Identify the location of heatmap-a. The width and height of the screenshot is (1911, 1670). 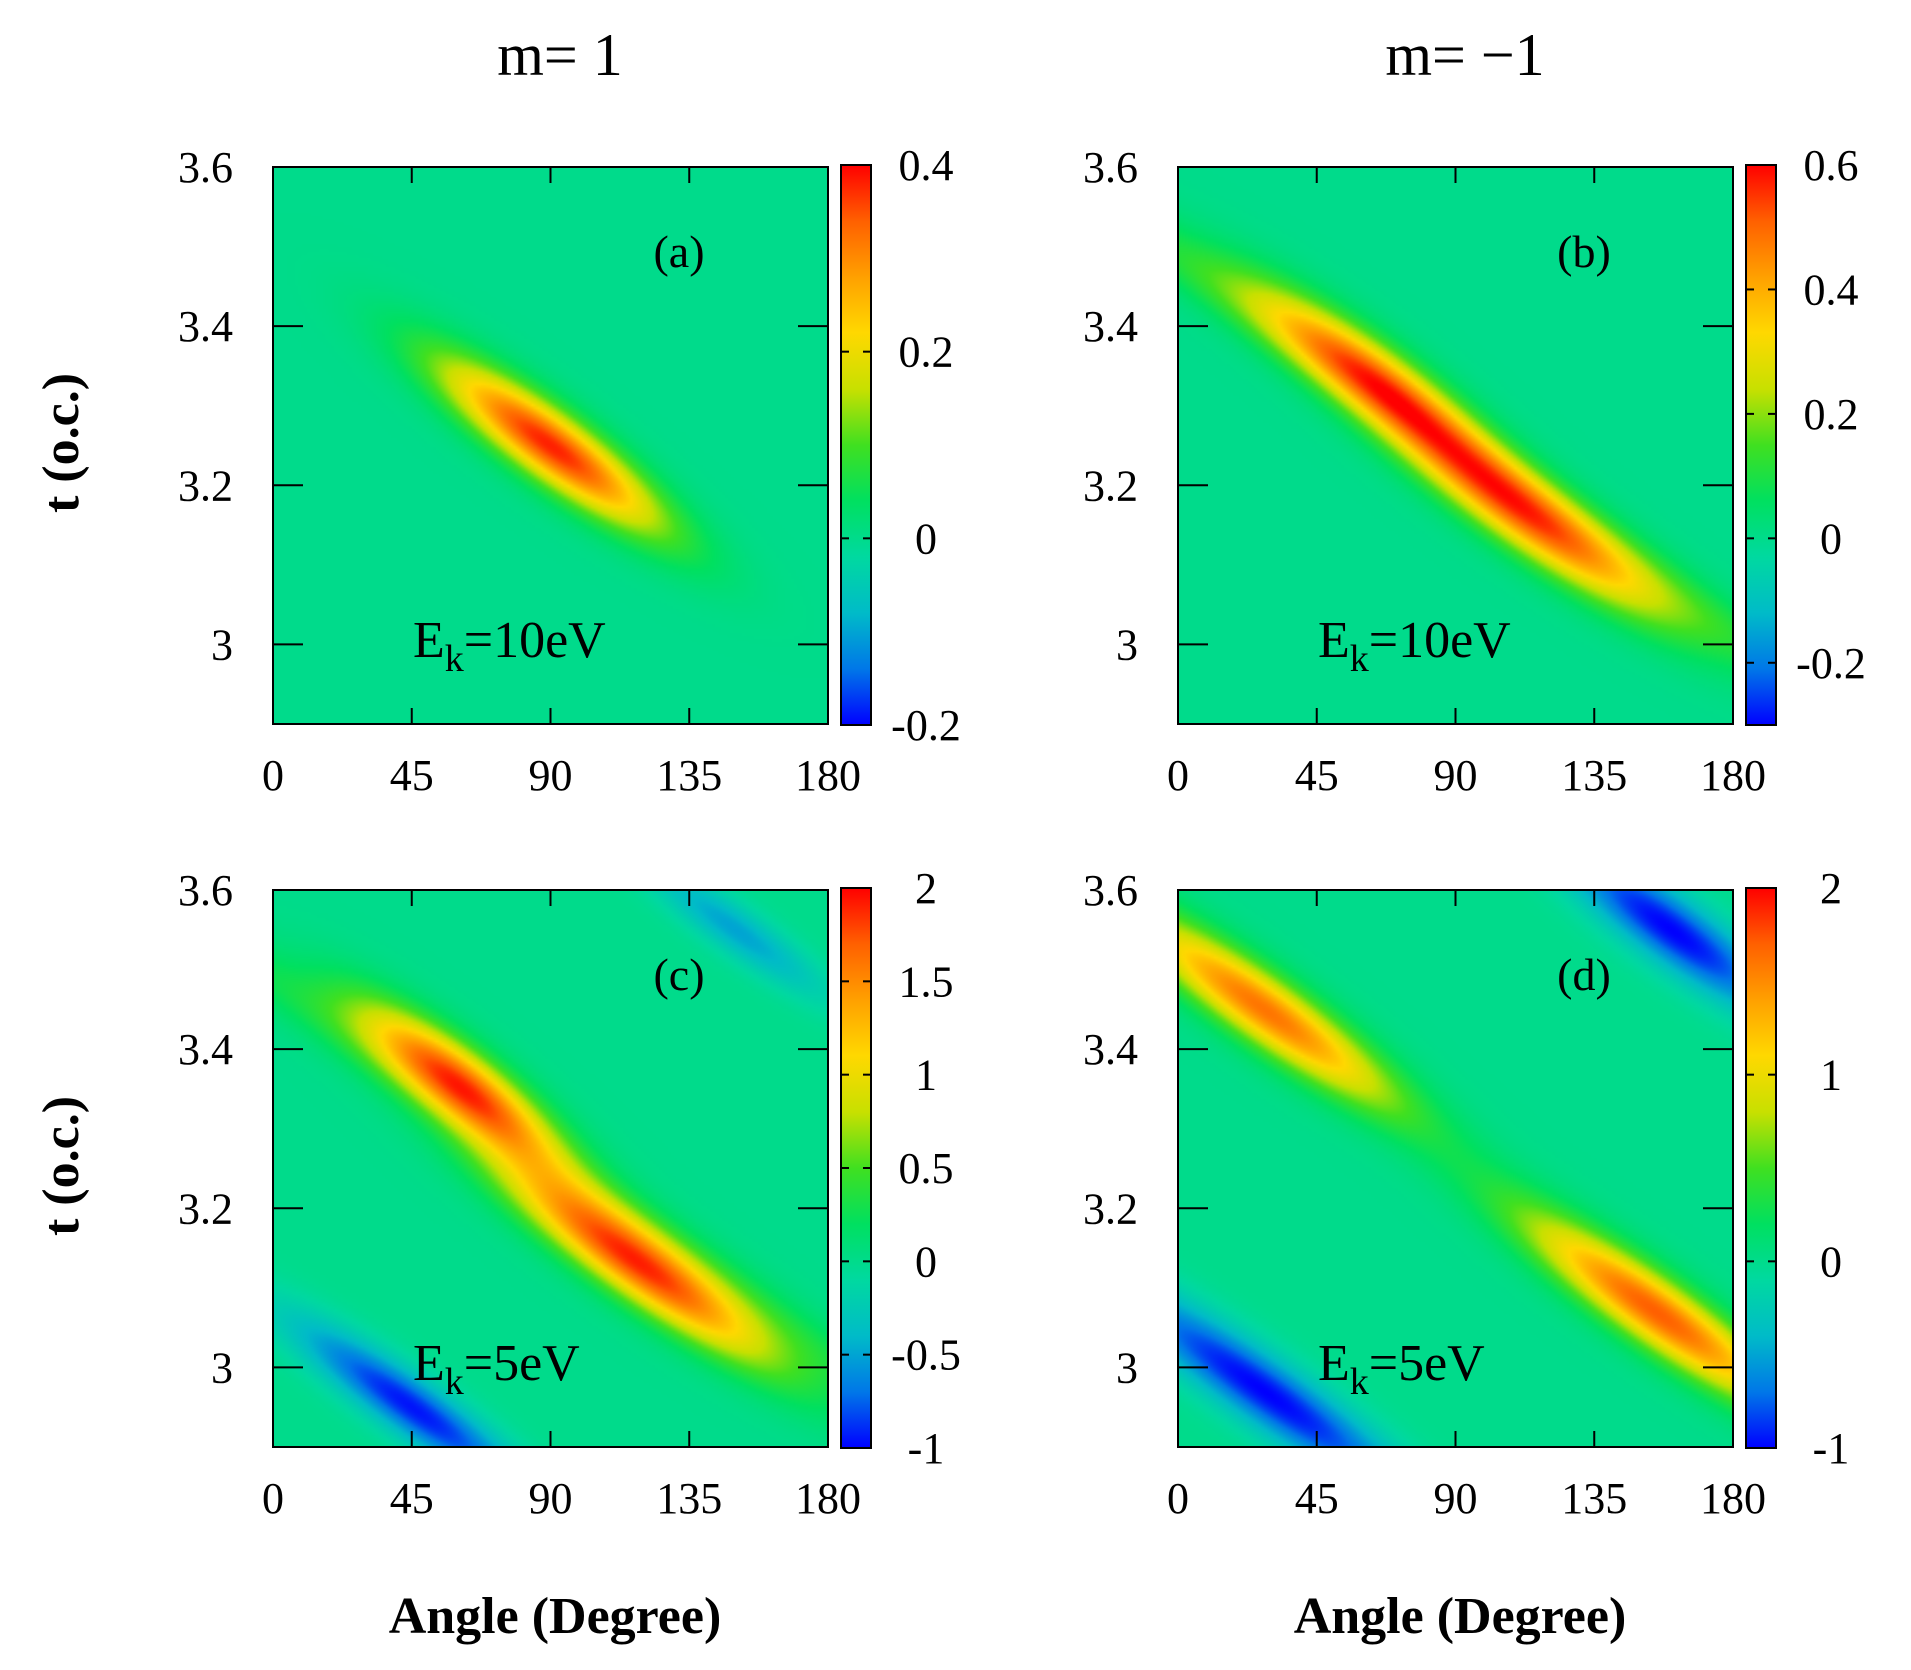
(550, 445).